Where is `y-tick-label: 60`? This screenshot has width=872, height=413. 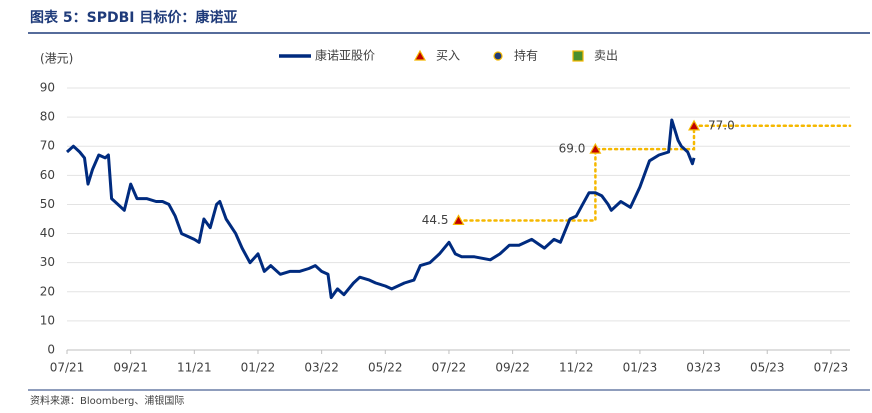
y-tick-label: 60 is located at coordinates (47, 175).